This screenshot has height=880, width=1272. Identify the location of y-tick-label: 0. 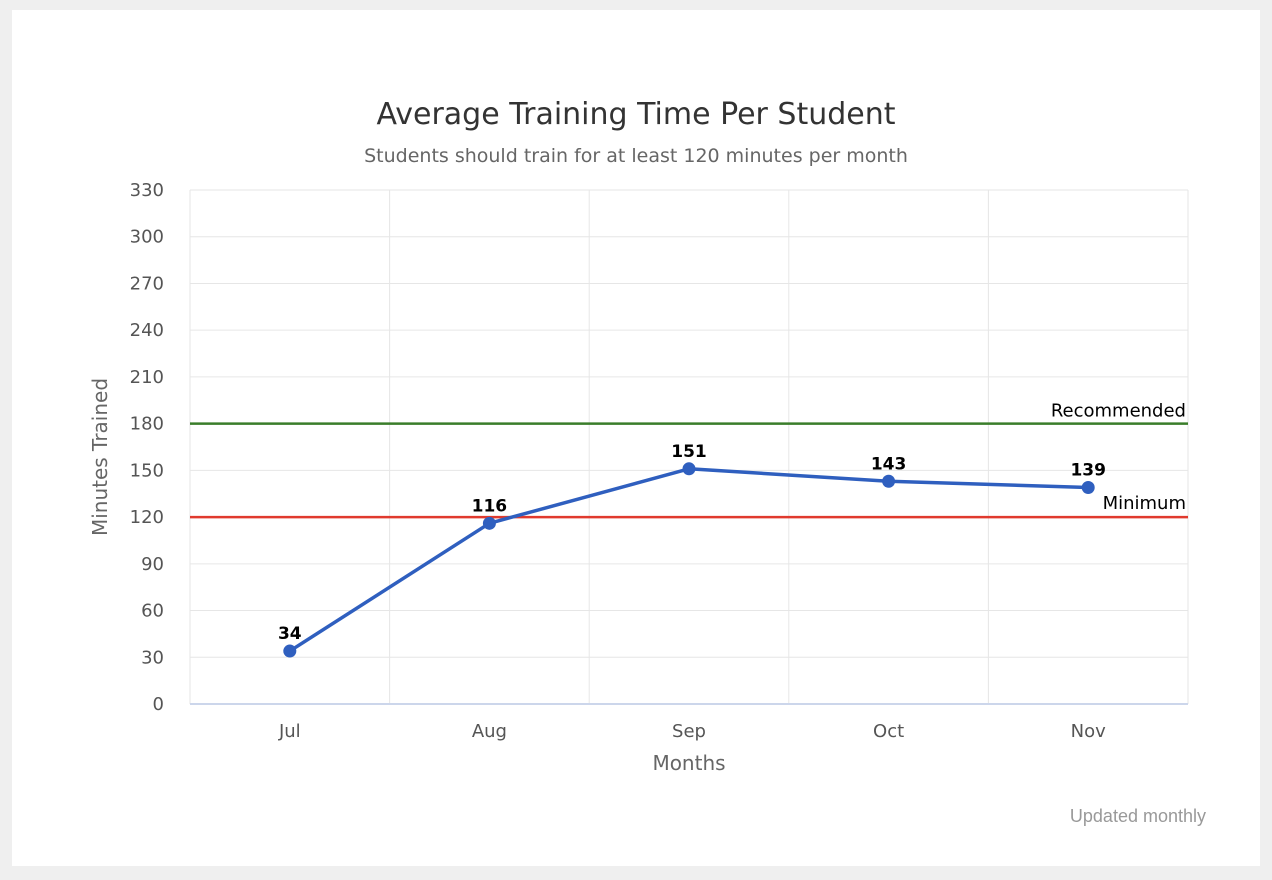
(158, 704).